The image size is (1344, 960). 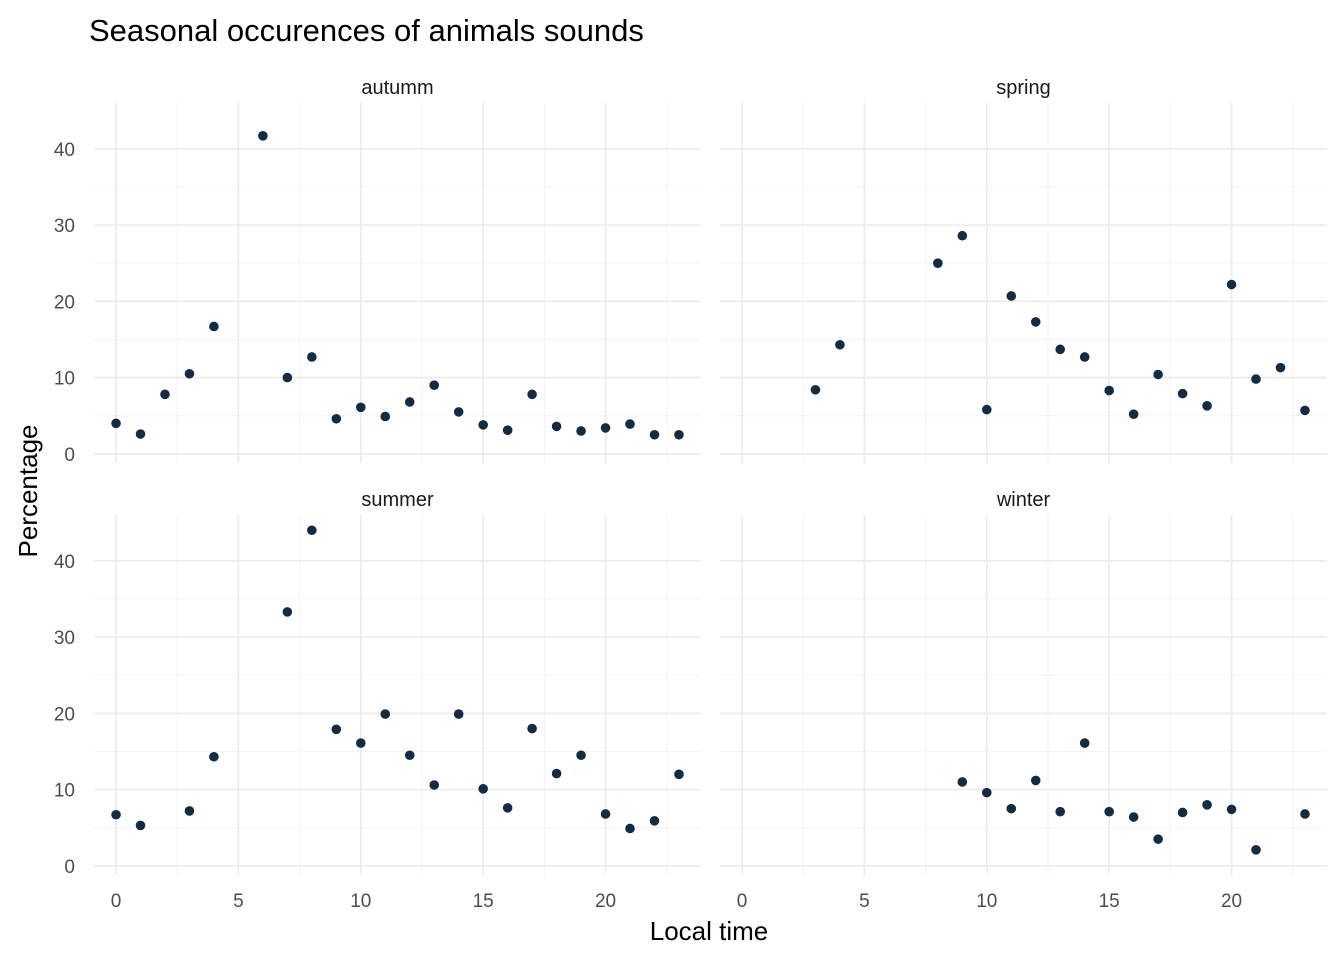 What do you see at coordinates (366, 30) in the screenshot?
I see `chart-title: Seasonal occurences of animals sounds` at bounding box center [366, 30].